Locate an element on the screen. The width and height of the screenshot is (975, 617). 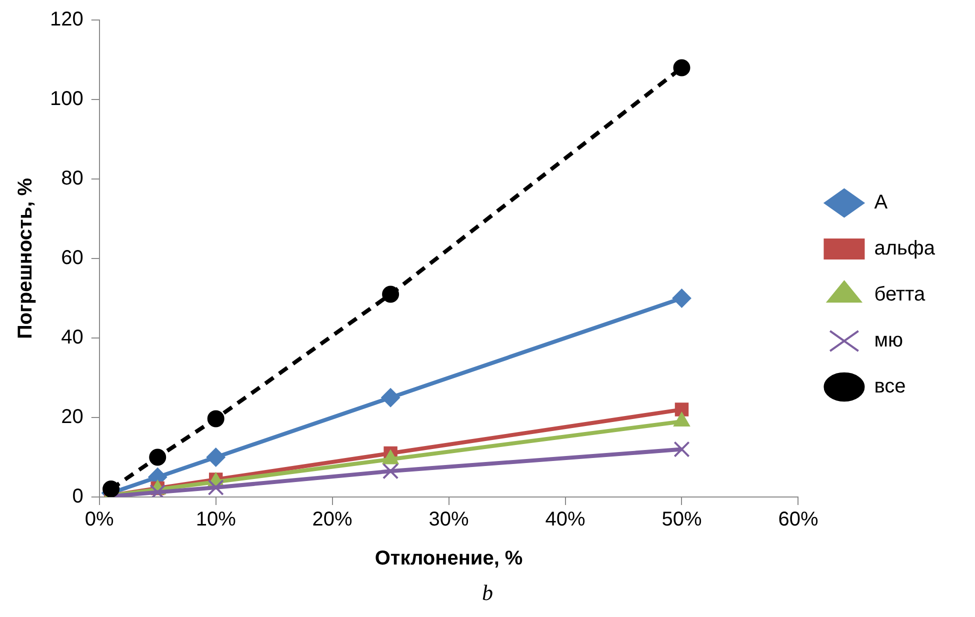
x-tick-label: 20% is located at coordinates (332, 519).